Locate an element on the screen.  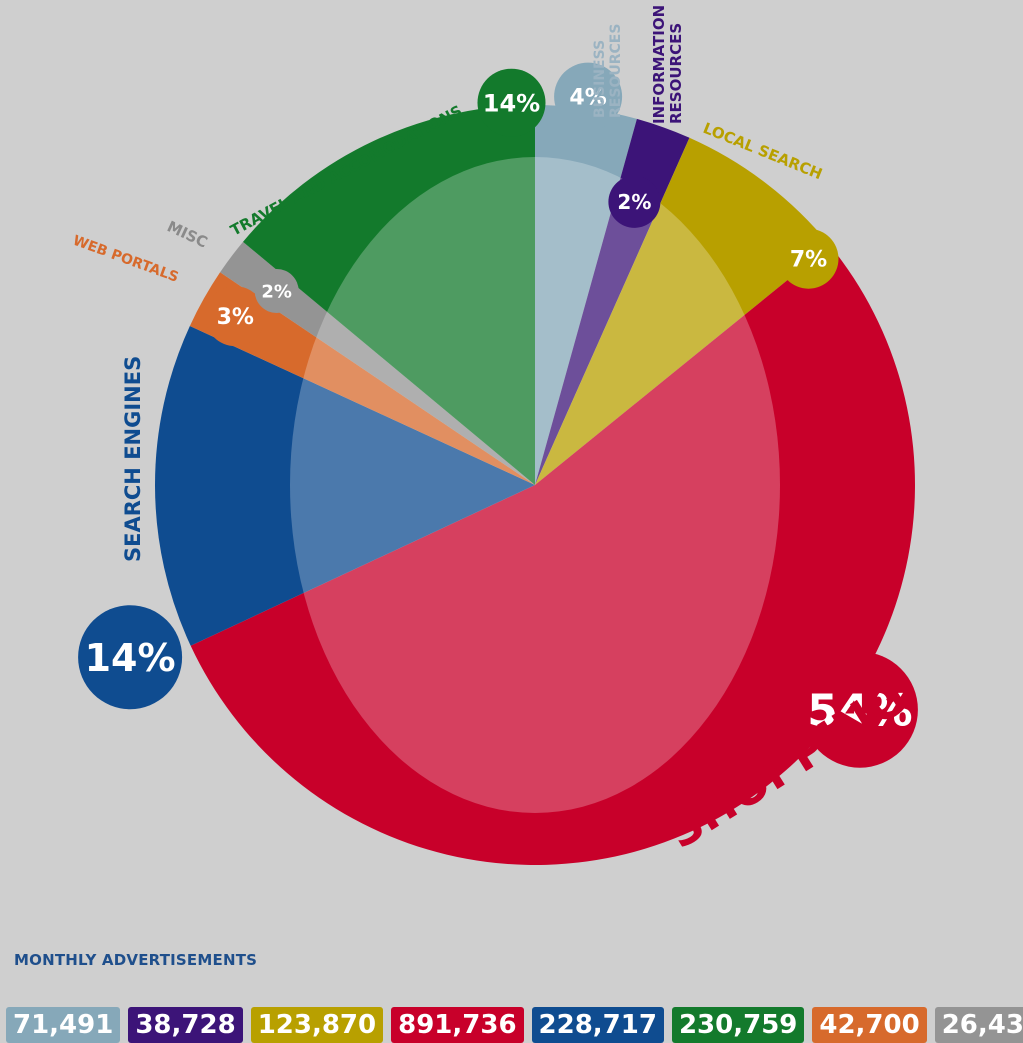
category-label-web-portals: WEB PORTALS is located at coordinates (126, 259).